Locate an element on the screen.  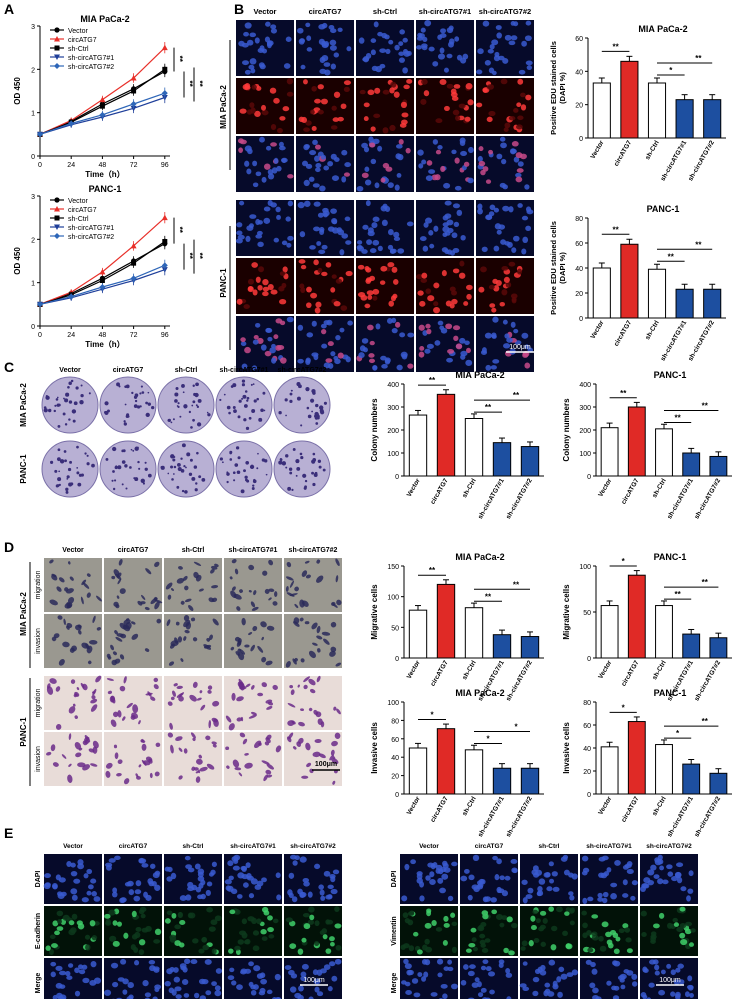
row-label-assay: migration is located at coordinates (38, 703).